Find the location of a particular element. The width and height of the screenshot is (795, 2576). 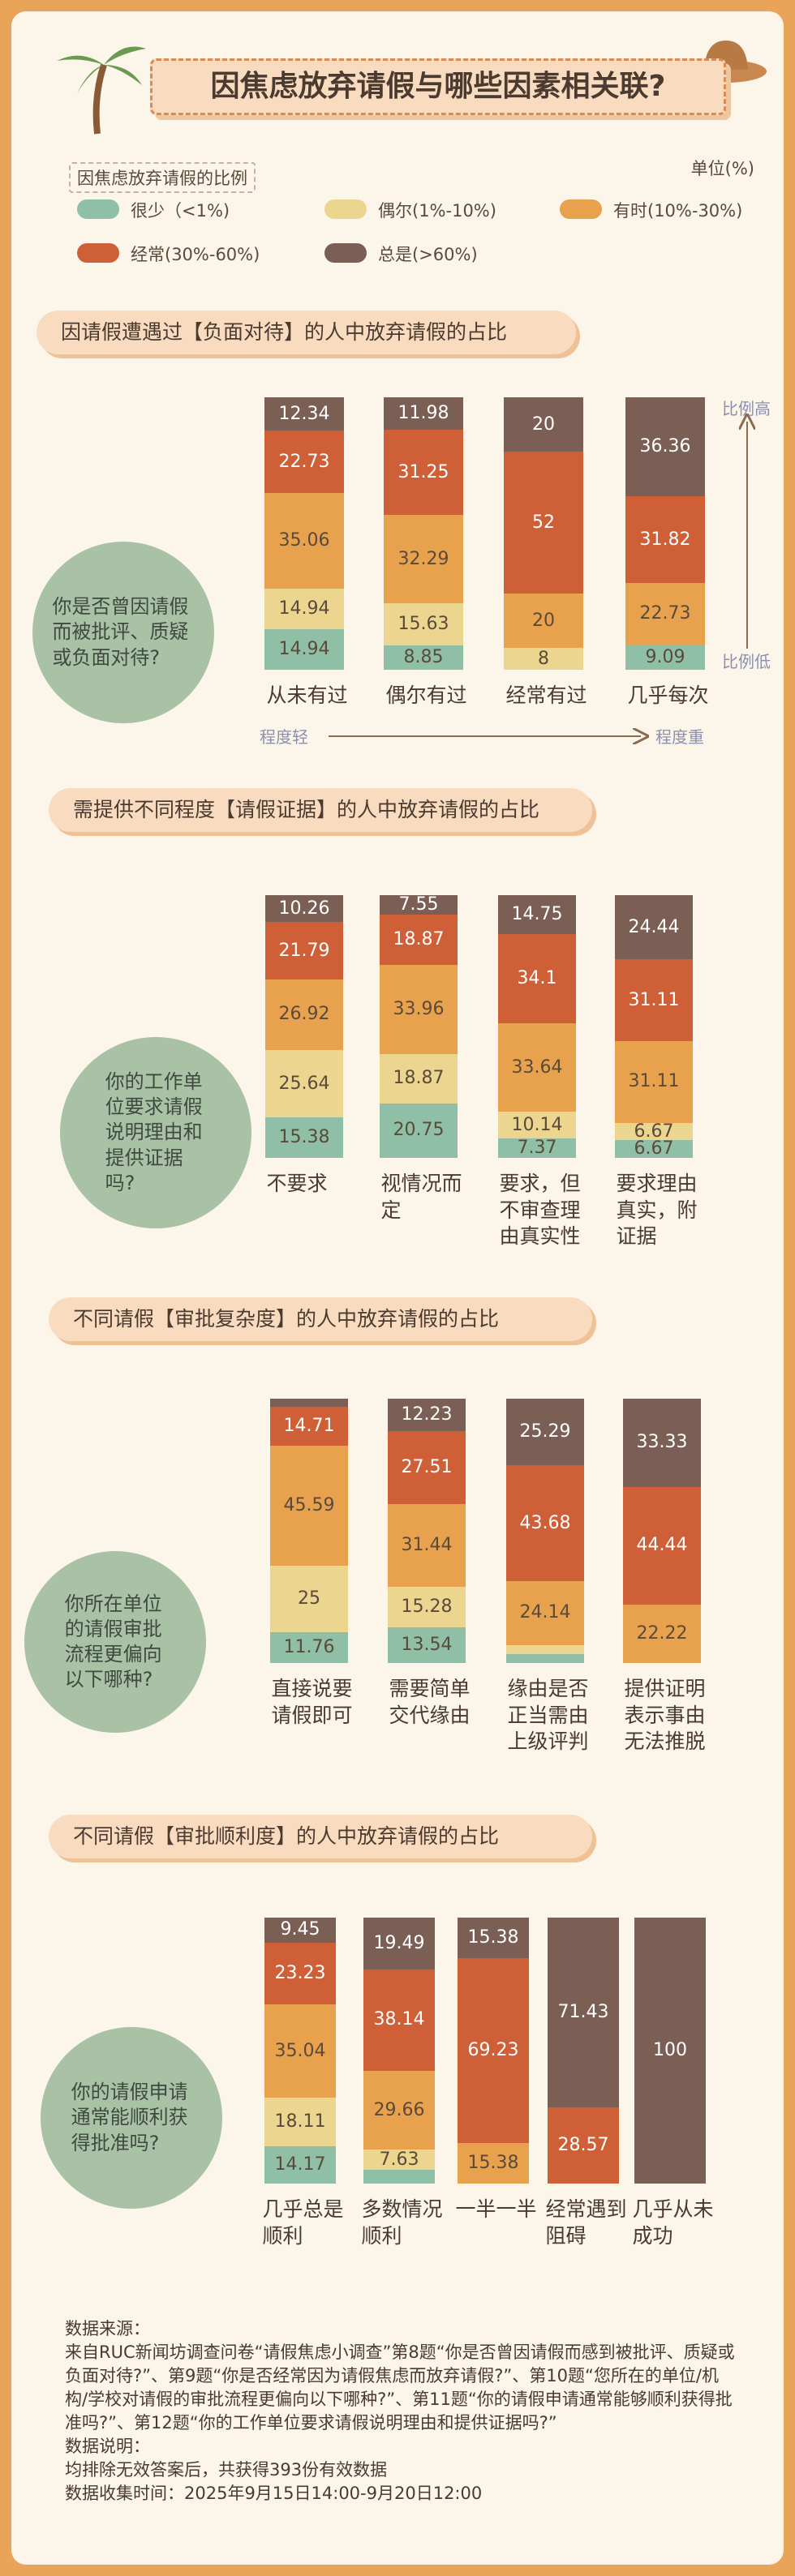

category-label: 多数情况顺利 is located at coordinates (402, 2222).